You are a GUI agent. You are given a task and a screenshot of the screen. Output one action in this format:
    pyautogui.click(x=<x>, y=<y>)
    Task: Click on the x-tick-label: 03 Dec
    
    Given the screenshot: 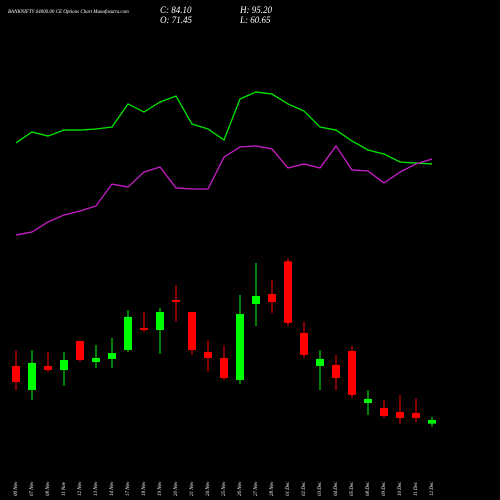 What is the action you would take?
    pyautogui.click(x=320, y=488)
    